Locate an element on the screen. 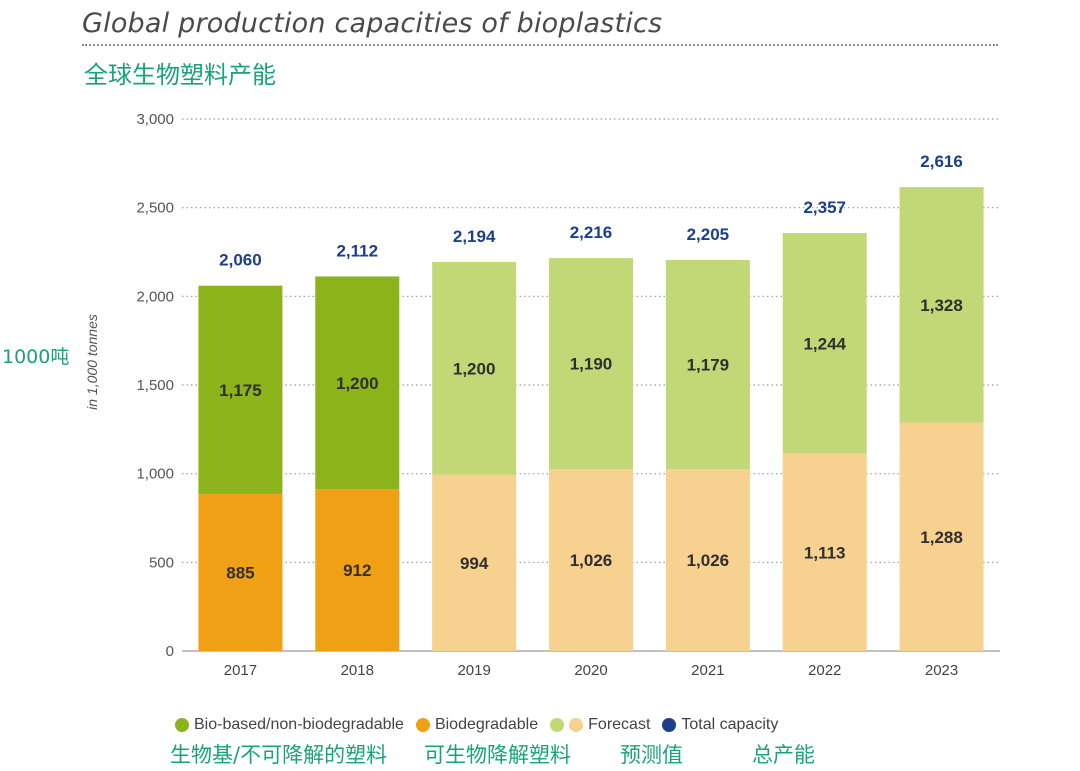 Image resolution: width=1080 pixels, height=771 pixels. bar-biodegradable-2019 is located at coordinates (474, 562).